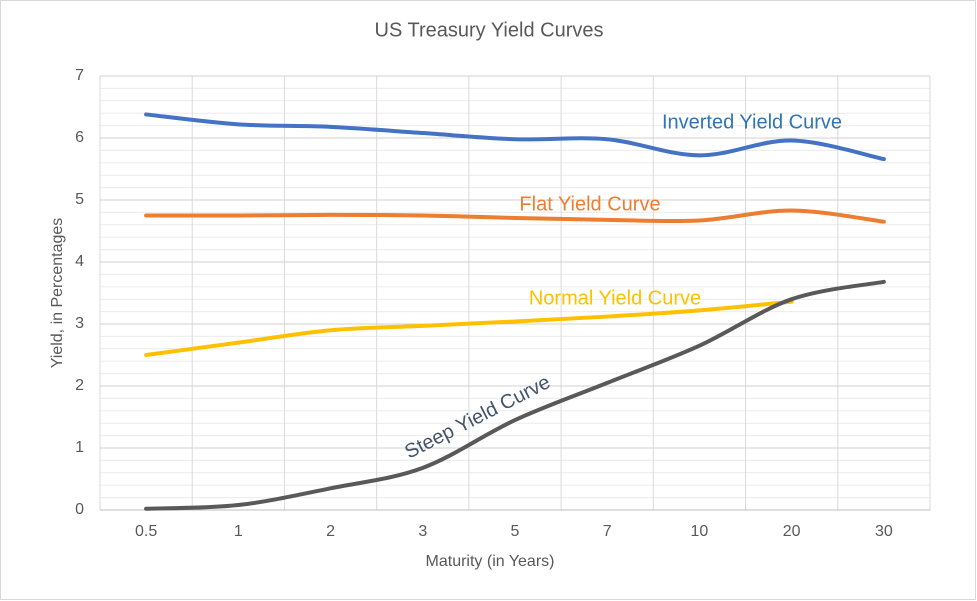 Image resolution: width=977 pixels, height=601 pixels. I want to click on x-axis-title: Maturity (in Years), so click(490, 561).